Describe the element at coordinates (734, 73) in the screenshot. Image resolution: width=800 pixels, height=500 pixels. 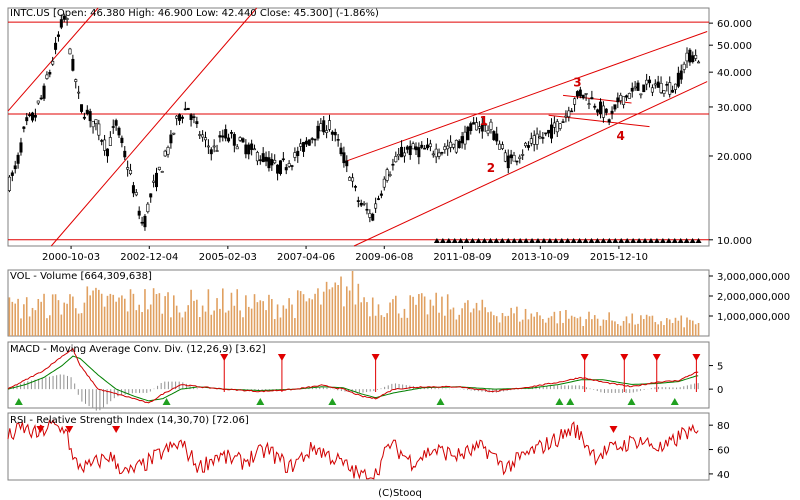
I see `price-y-tick-label: 40.000` at that location.